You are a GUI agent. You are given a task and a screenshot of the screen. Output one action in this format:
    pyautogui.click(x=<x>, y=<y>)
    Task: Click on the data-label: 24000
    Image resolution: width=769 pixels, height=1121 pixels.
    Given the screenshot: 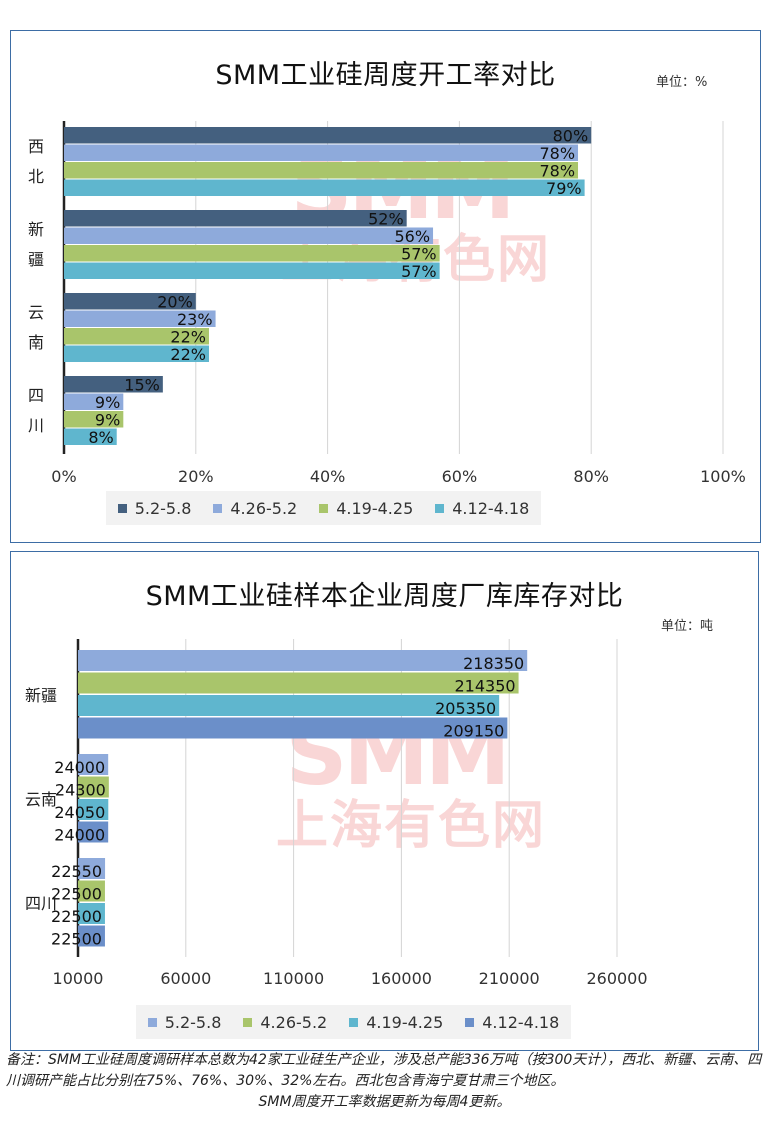 What is the action you would take?
    pyautogui.click(x=79, y=835)
    